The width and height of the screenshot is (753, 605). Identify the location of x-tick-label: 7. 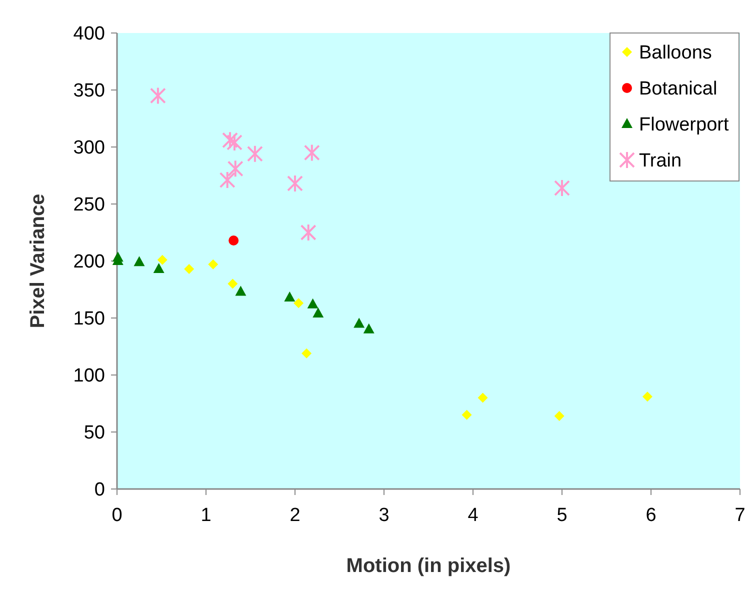
(740, 515).